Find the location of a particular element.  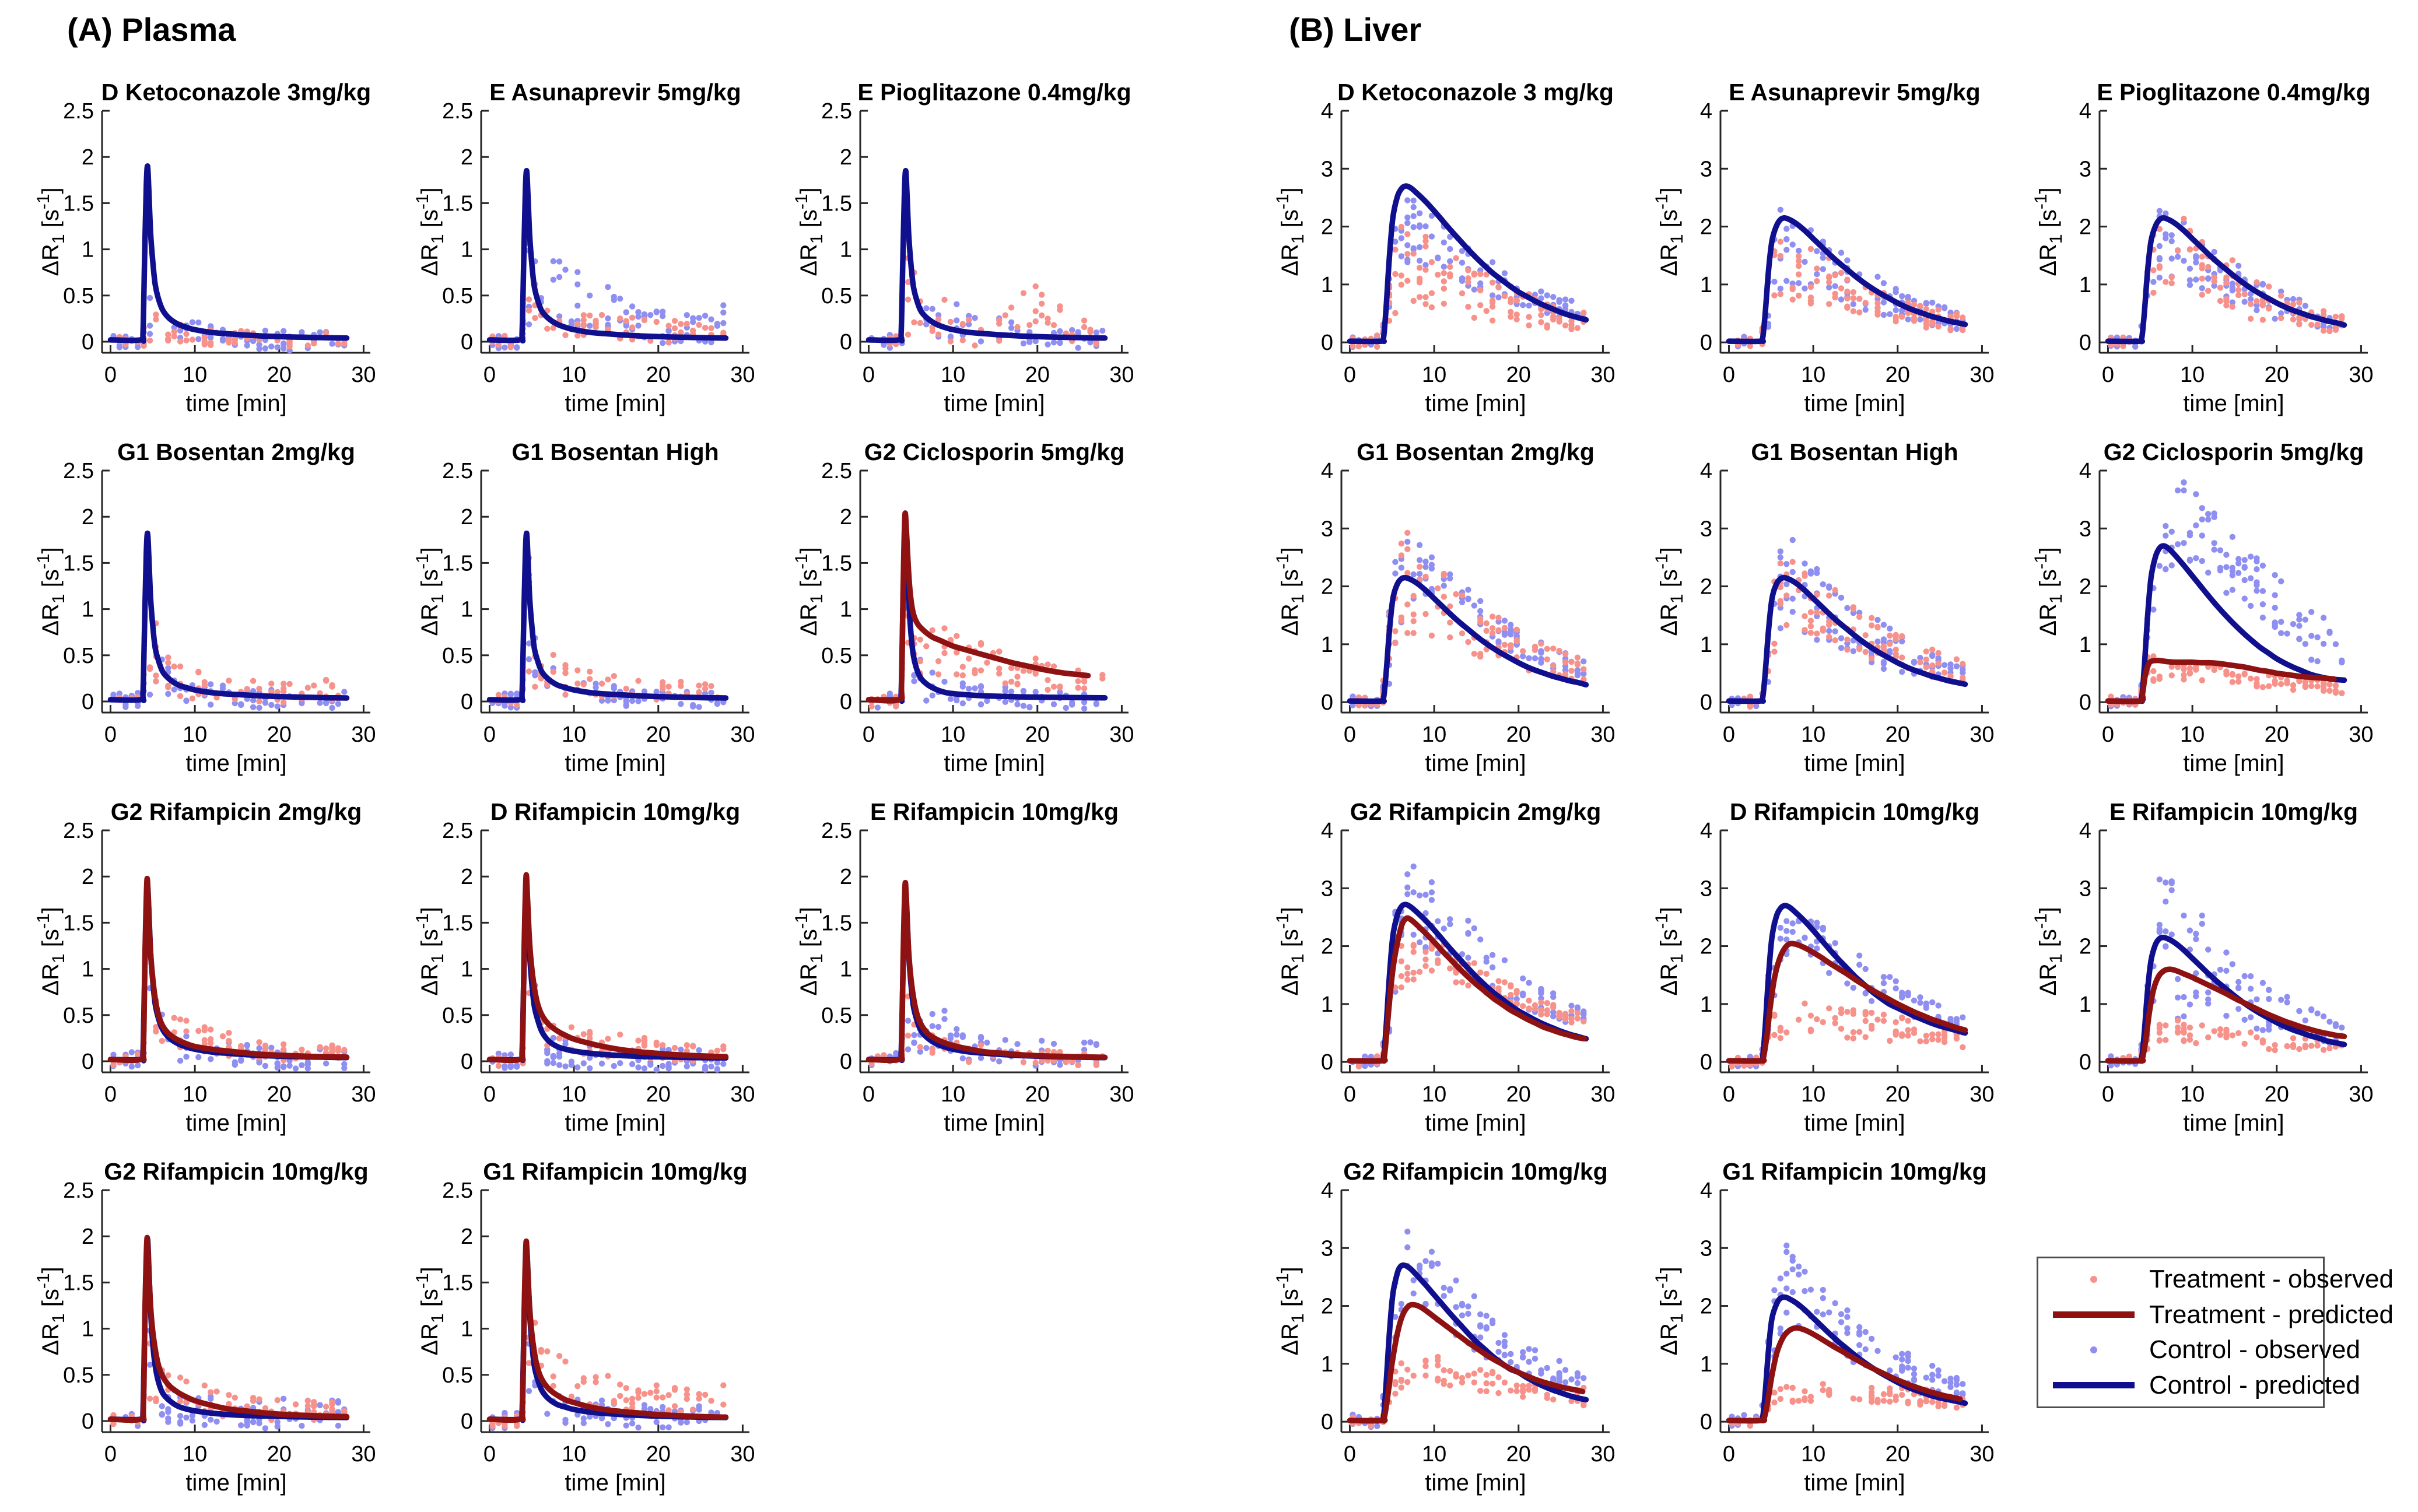

subplot-title: E Pioglitazone 0.4mg/kg is located at coordinates (994, 92).